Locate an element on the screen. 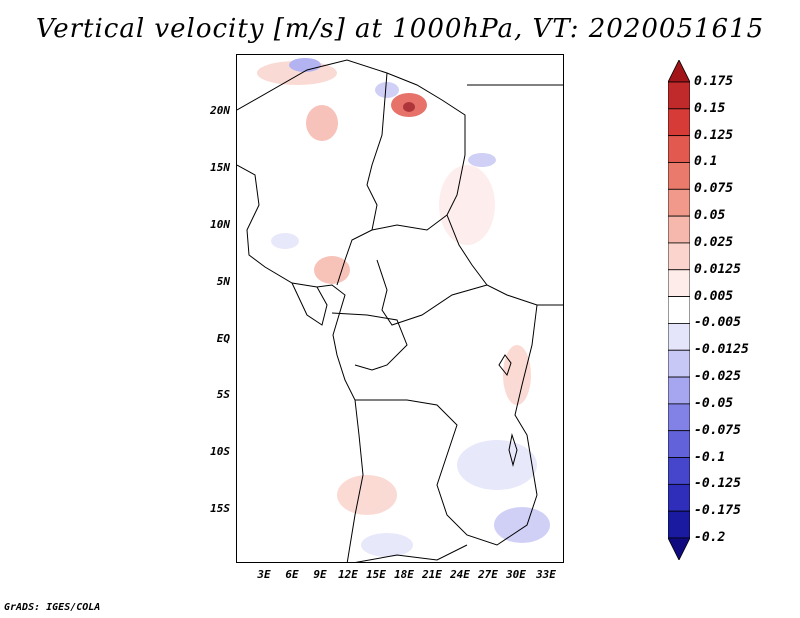  lon-label: 24E is located at coordinates (460, 574).